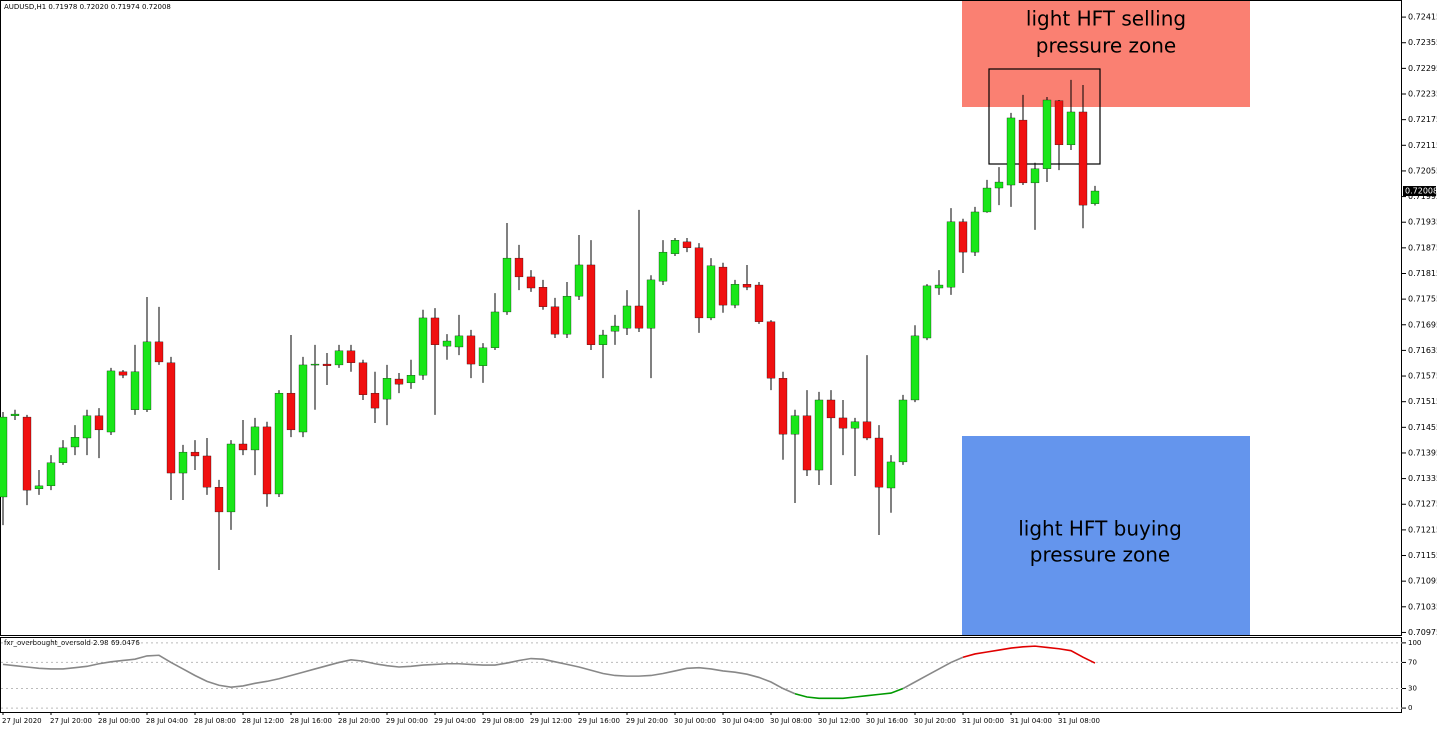 Image resolution: width=1437 pixels, height=729 pixels. Describe the element at coordinates (263, 721) in the screenshot. I see `x-tick-label: 28 Jul 12:00` at that location.